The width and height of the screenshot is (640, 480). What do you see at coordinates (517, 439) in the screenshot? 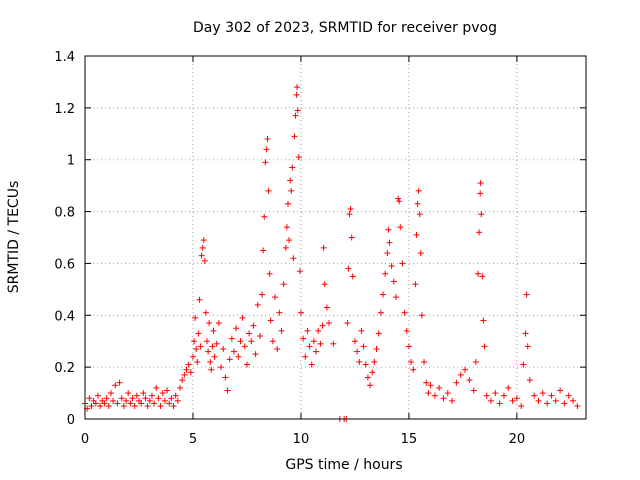
I see `x-tick-label: 20` at bounding box center [517, 439].